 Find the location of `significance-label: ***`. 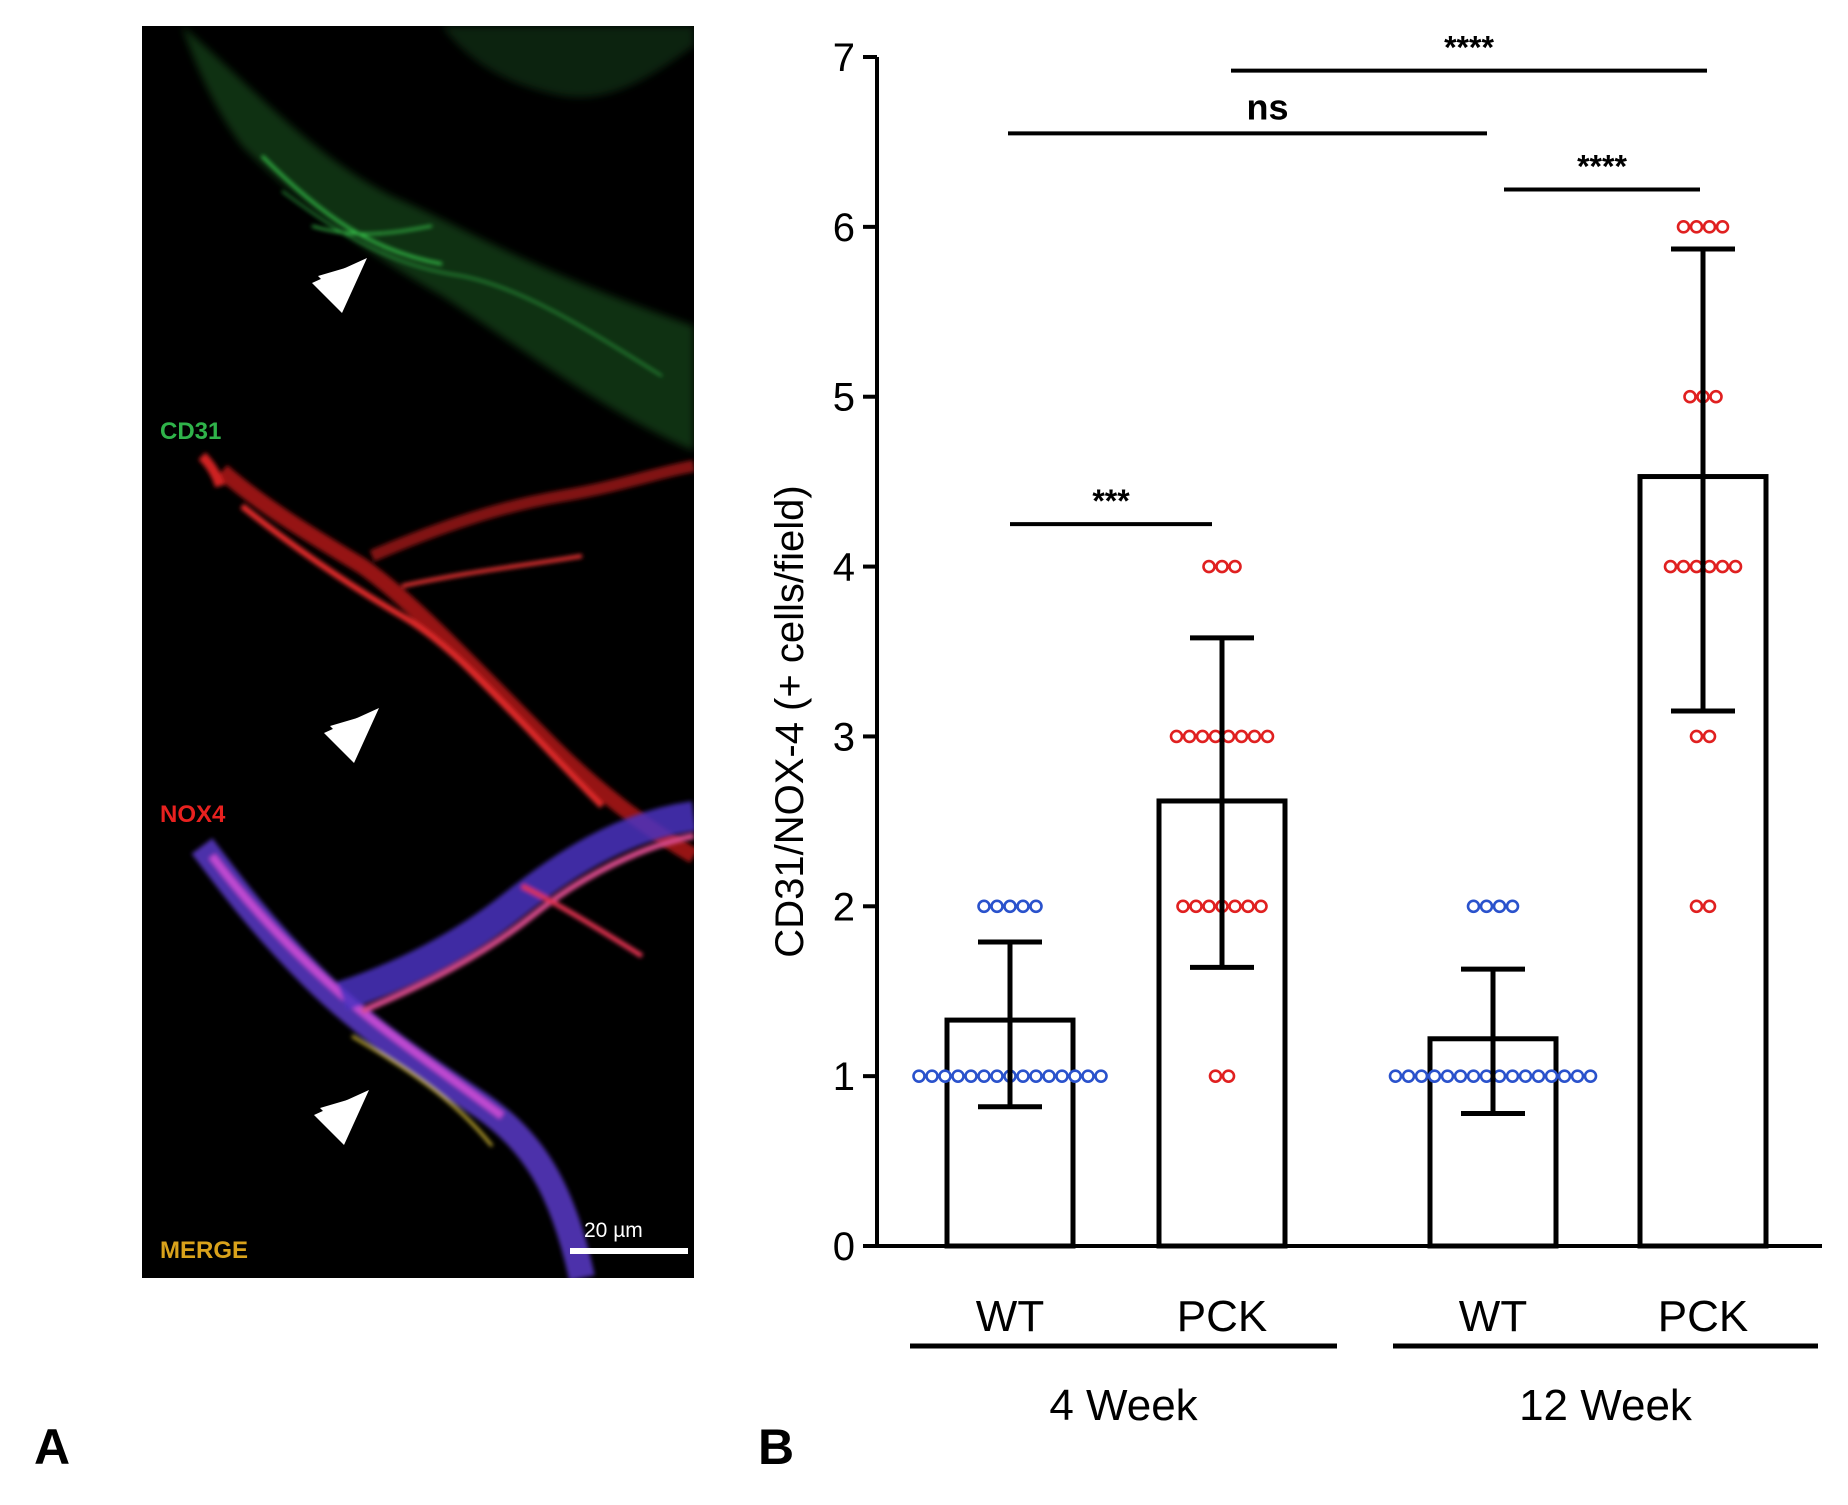

significance-label: *** is located at coordinates (1111, 501).